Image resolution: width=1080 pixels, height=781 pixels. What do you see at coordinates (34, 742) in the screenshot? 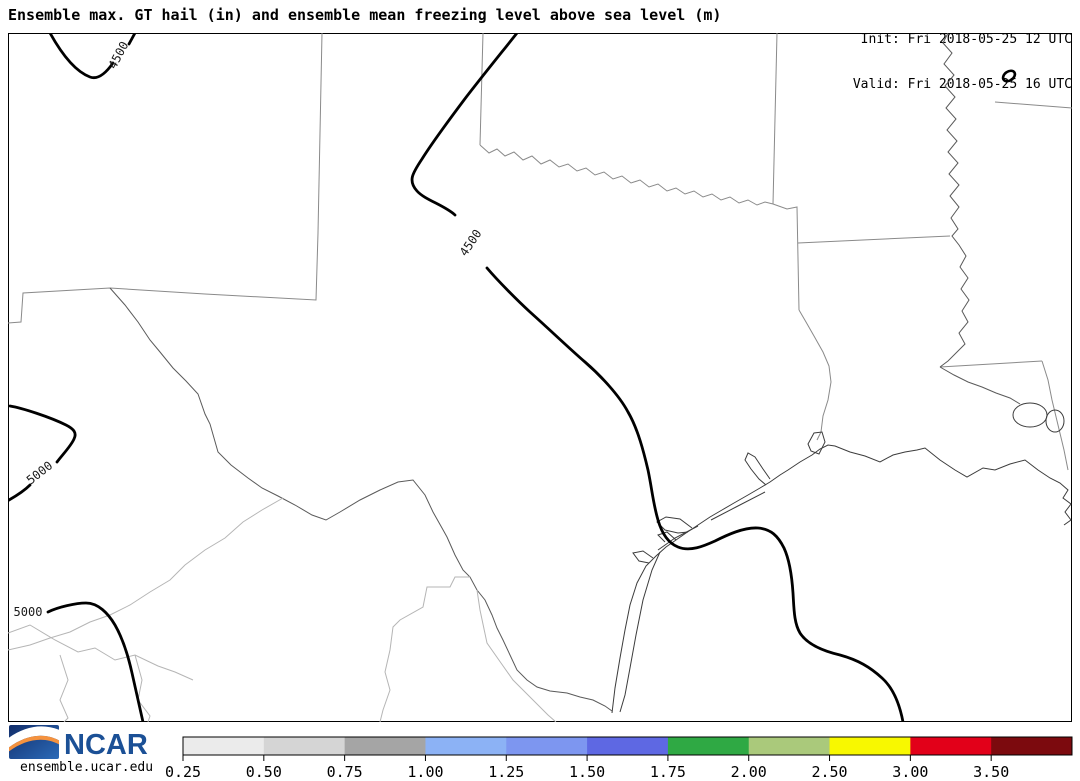
I see `ncar-logo-mark` at bounding box center [34, 742].